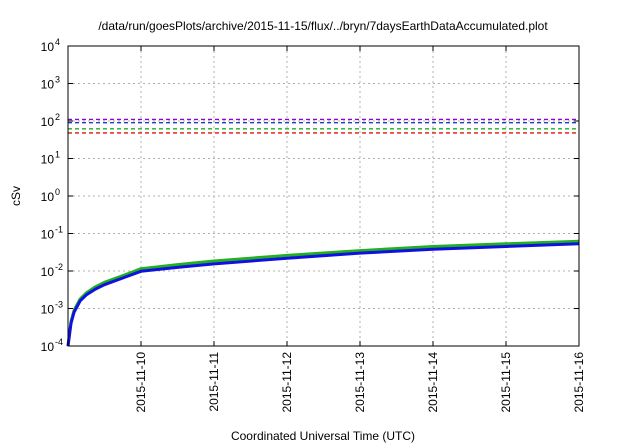 The image size is (640, 448). I want to click on x-tick-label: 2015-11-14, so click(433, 382).